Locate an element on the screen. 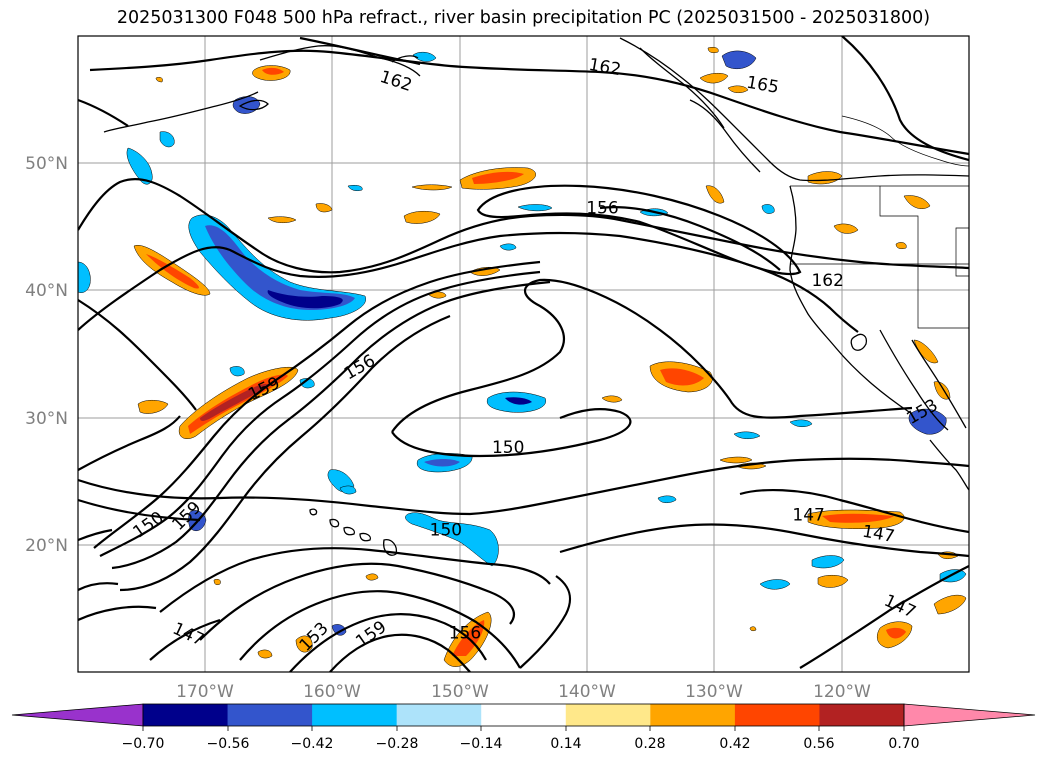 This screenshot has height=765, width=1047. lon-label: 130°W is located at coordinates (714, 692).